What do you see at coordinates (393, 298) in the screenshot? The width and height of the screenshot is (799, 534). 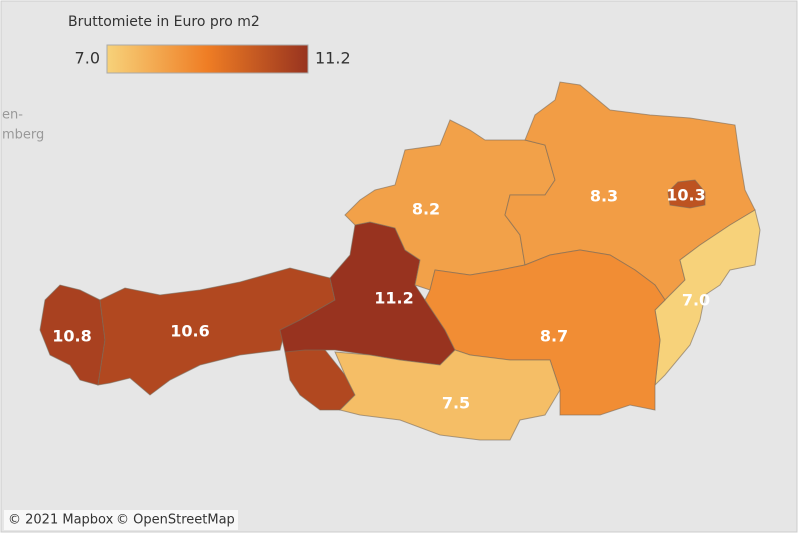 I see `region-value-label: 11.2` at bounding box center [393, 298].